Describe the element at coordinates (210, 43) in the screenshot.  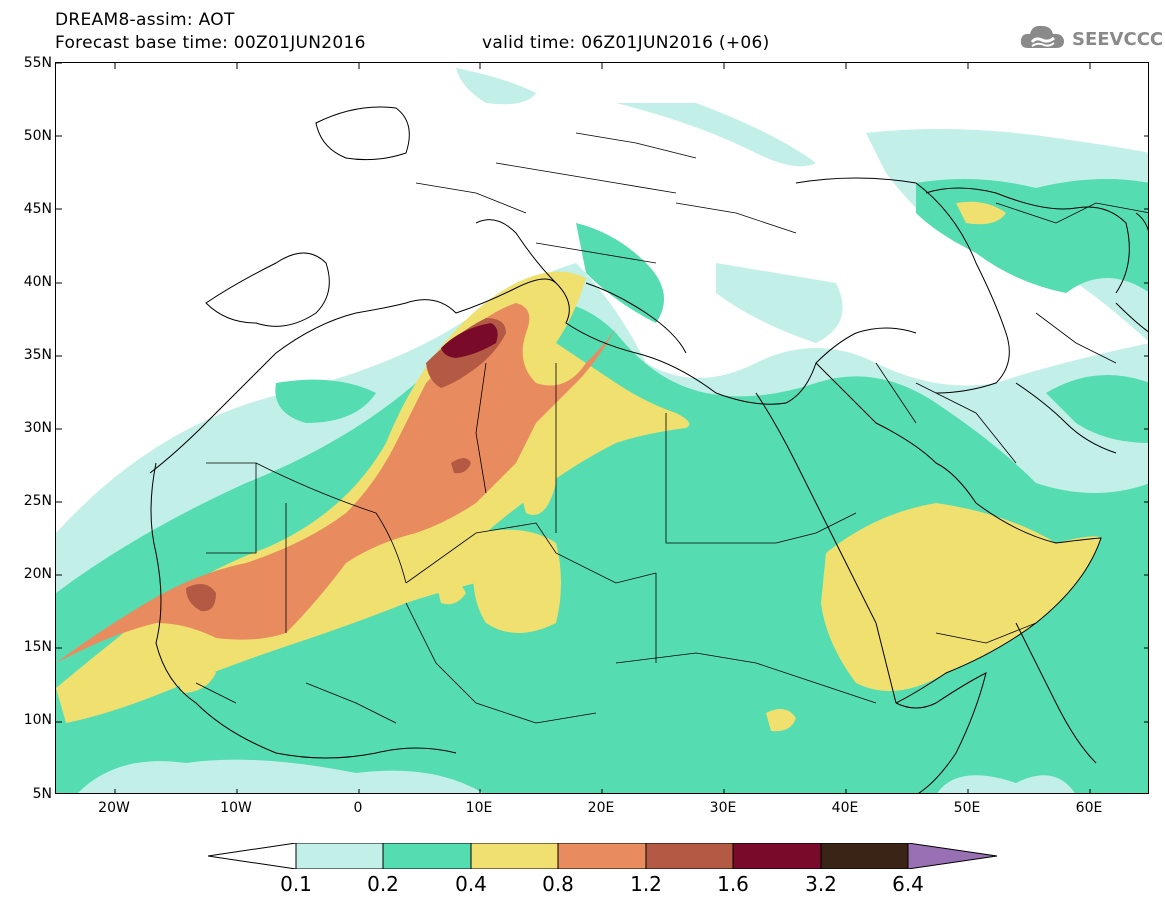
I see `forecast-base-time: Forecast base time: 00Z01JUN2016` at that location.